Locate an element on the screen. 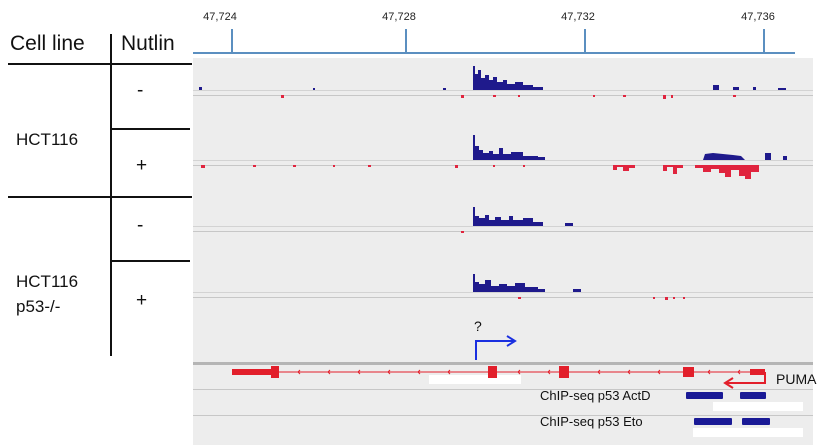 This screenshot has height=445, width=827. panel-divider is located at coordinates (503, 363).